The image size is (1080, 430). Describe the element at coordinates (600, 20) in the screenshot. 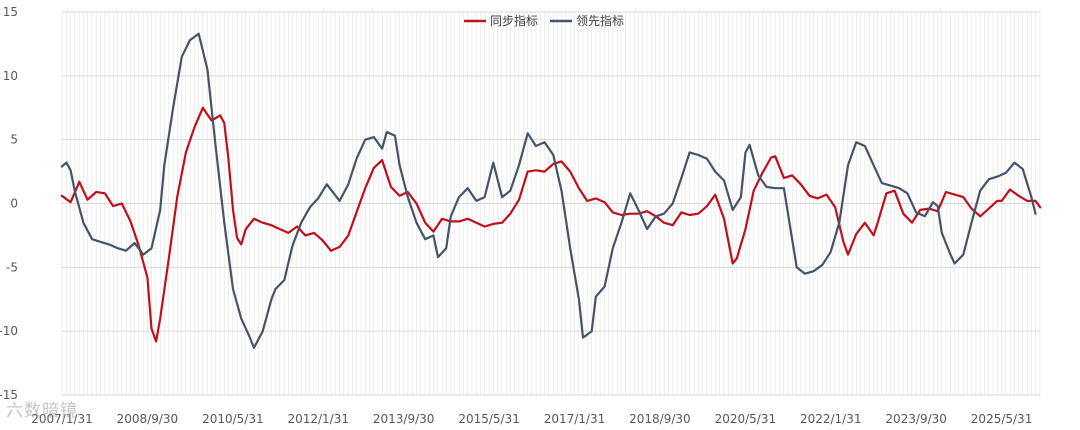

I see `legend-label-2: 领先指标` at that location.